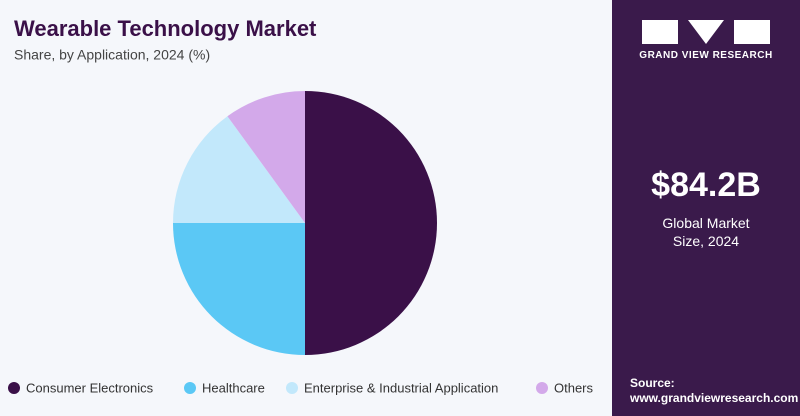  What do you see at coordinates (112, 55) in the screenshot?
I see `chart-subtitle: Share, by Application, 2024 (%)` at bounding box center [112, 55].